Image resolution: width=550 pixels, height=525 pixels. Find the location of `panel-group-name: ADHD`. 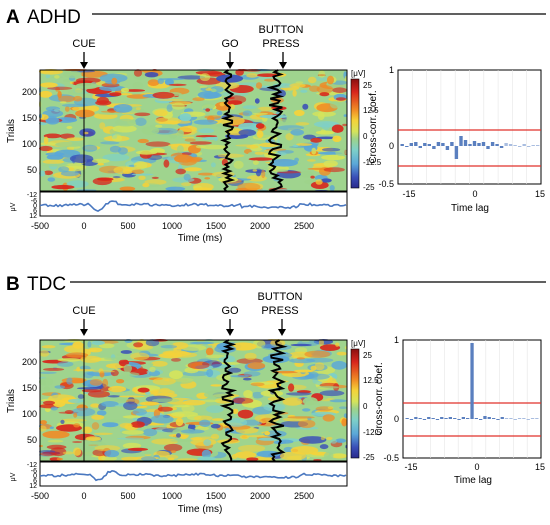

panel-group-name: ADHD is located at coordinates (54, 17).